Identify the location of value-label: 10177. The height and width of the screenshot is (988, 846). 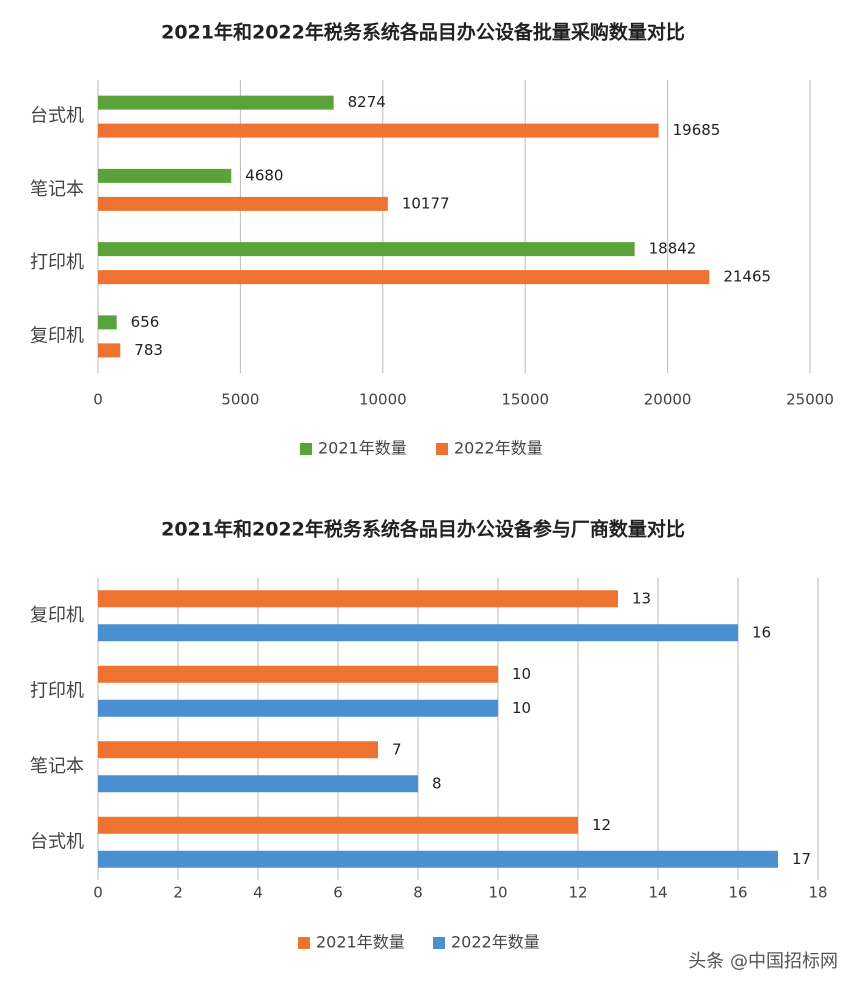
(426, 203).